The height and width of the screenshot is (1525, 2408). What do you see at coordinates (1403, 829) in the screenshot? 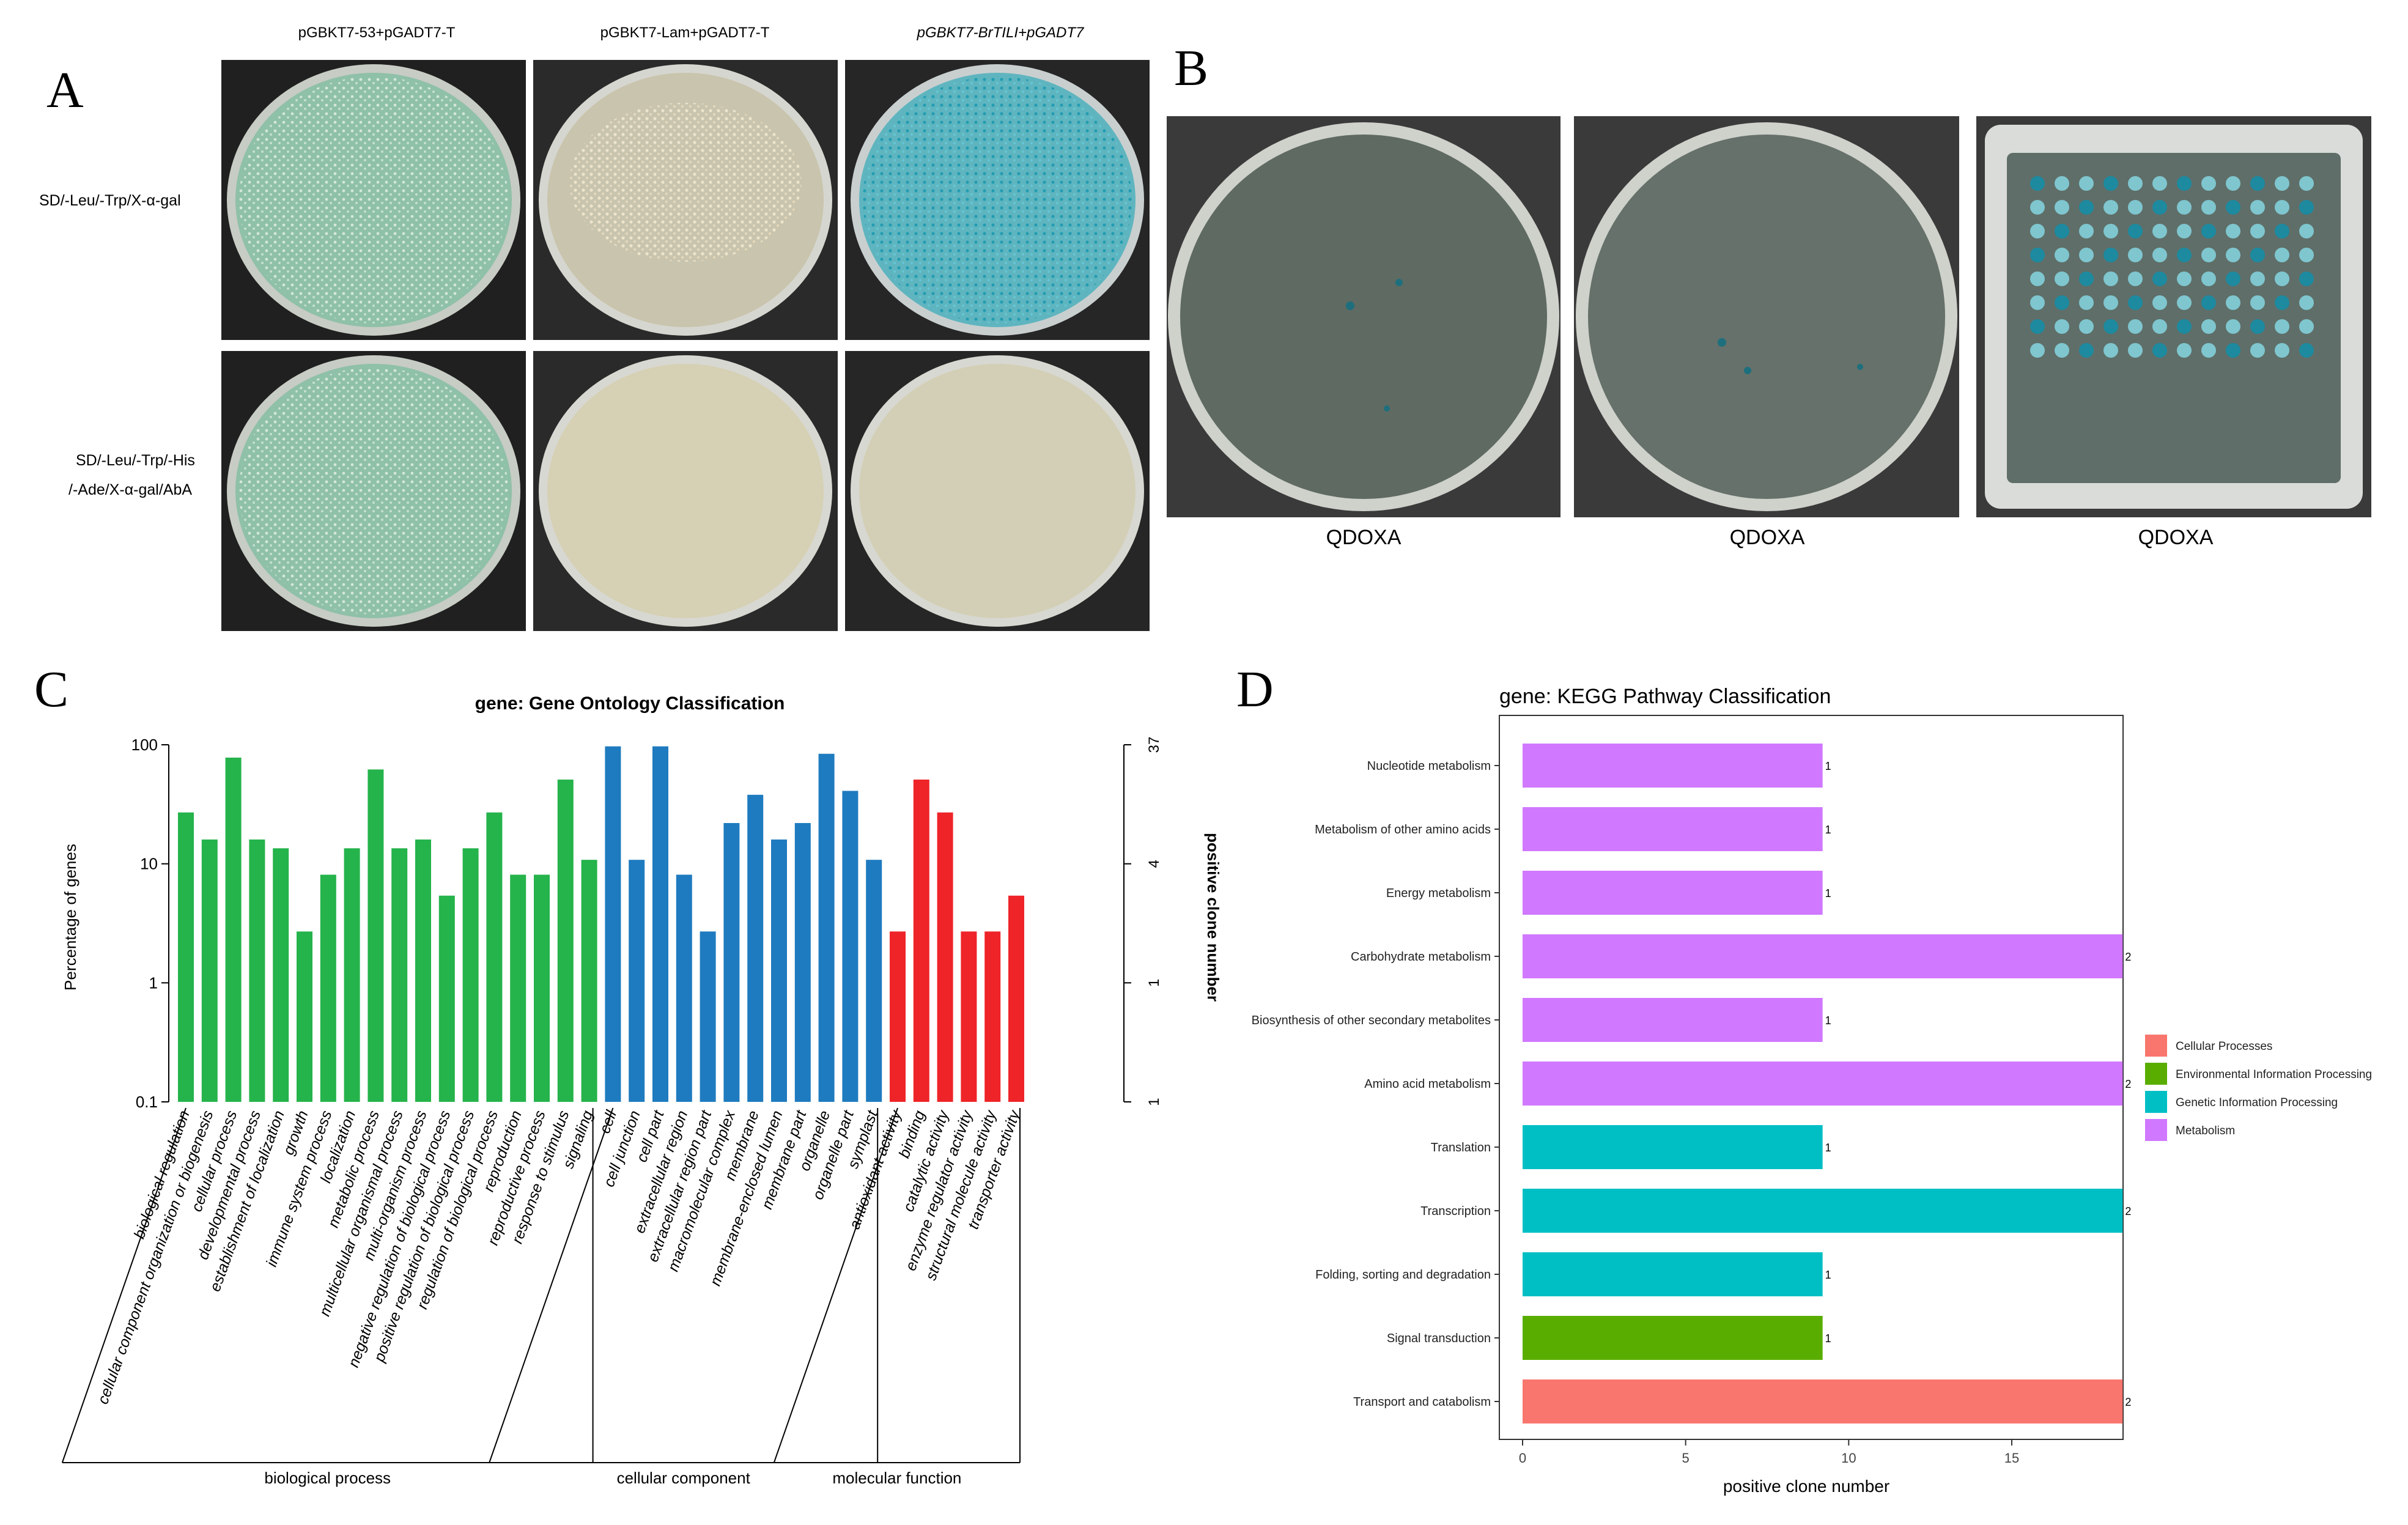
I see `kegg-y-tick-label: Metabolism of other amino acids` at bounding box center [1403, 829].